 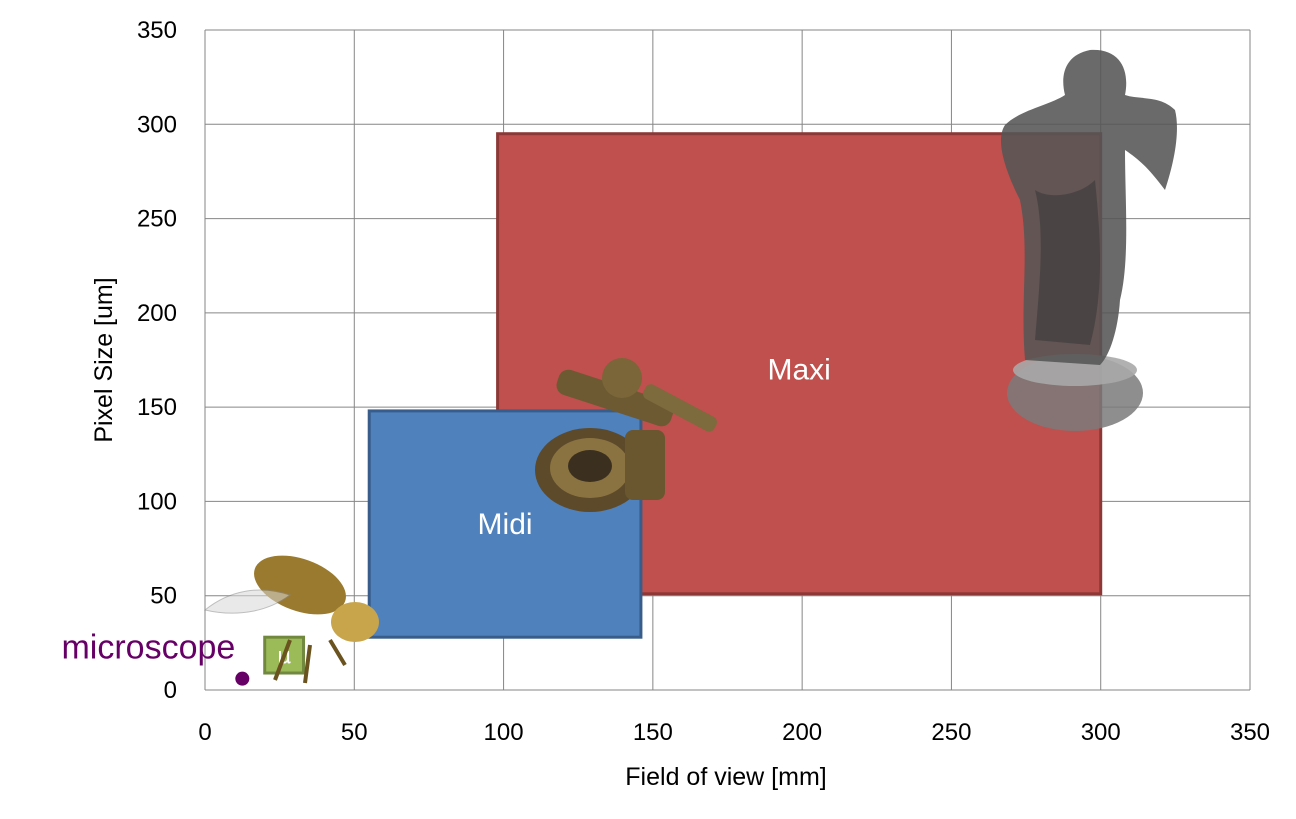 I want to click on y-tick-labels: 0 50 100 150 200 250 300 350, so click(x=157, y=360).